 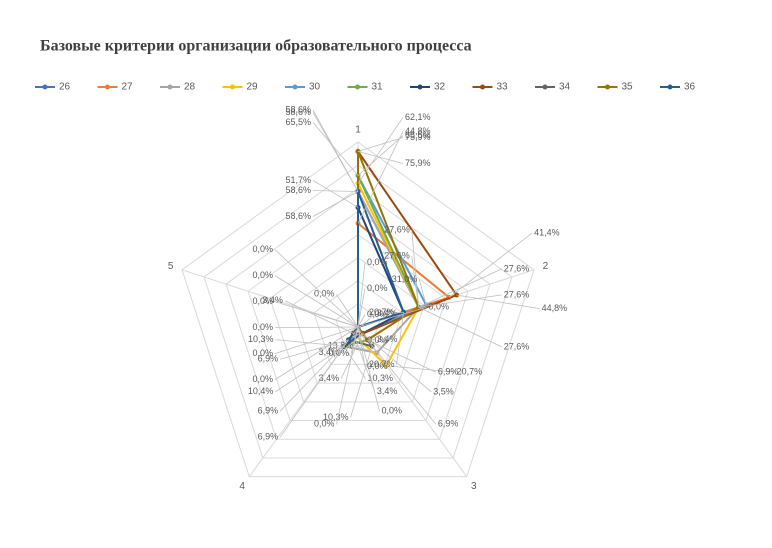 What do you see at coordinates (443, 391) in the screenshot?
I see `data-label: 3,5%` at bounding box center [443, 391].